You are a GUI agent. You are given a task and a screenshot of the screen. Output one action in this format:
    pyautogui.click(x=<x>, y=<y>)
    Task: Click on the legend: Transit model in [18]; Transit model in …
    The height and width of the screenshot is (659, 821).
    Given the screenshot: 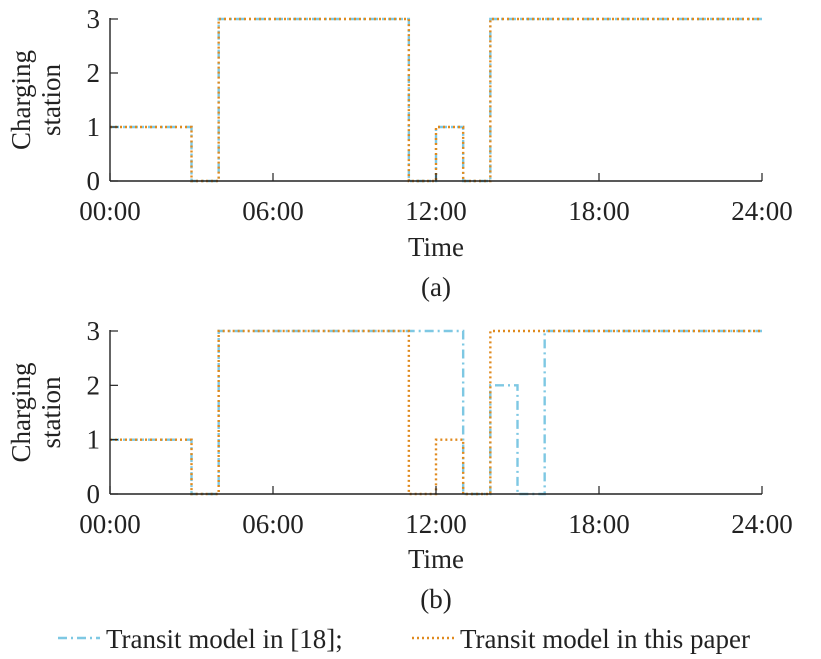 What is the action you would take?
    pyautogui.click(x=404, y=639)
    